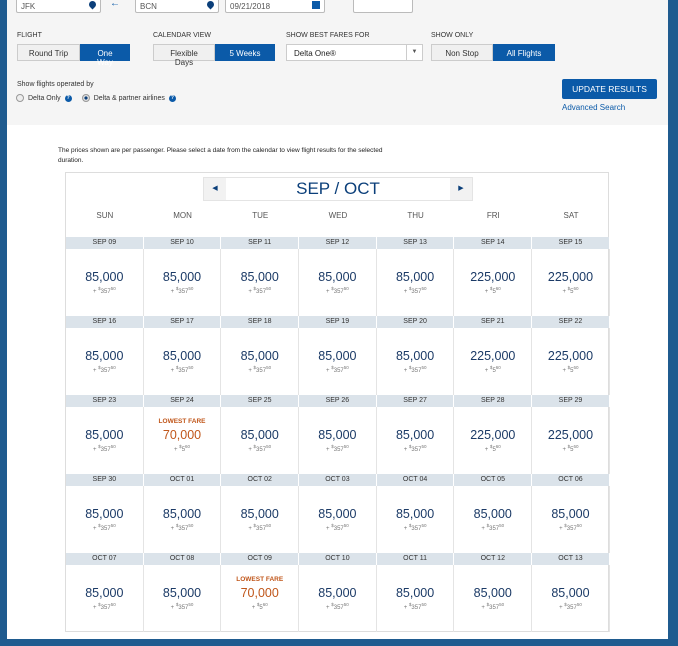  I want to click on date-label: SEP 22, so click(571, 322).